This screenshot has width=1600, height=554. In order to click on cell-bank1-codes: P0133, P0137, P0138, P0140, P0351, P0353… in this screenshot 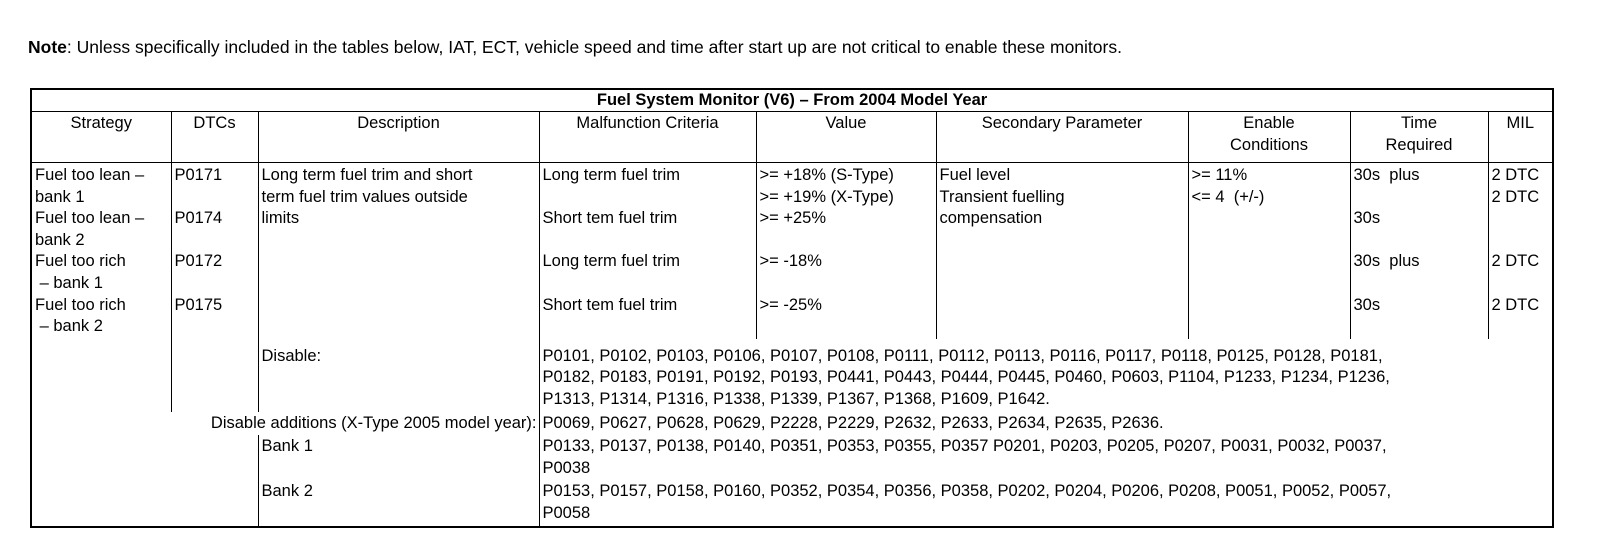, I will do `click(1046, 458)`.